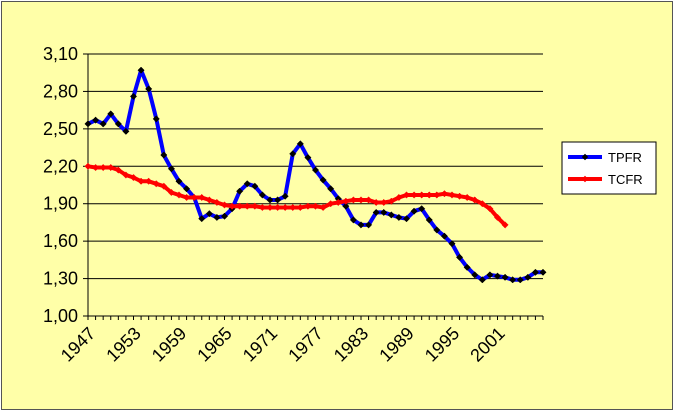 The width and height of the screenshot is (678, 418). What do you see at coordinates (169, 344) in the screenshot?
I see `x-tick-label: 1959` at bounding box center [169, 344].